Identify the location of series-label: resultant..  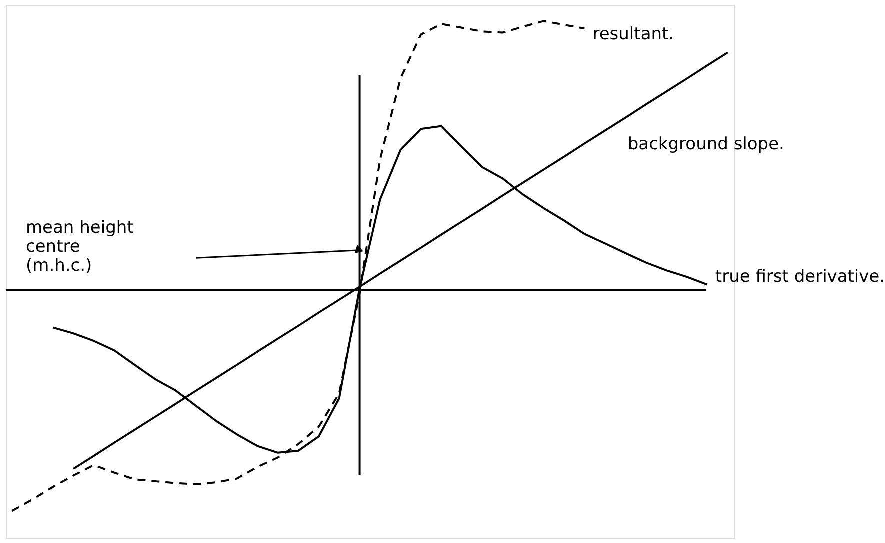
(633, 34).